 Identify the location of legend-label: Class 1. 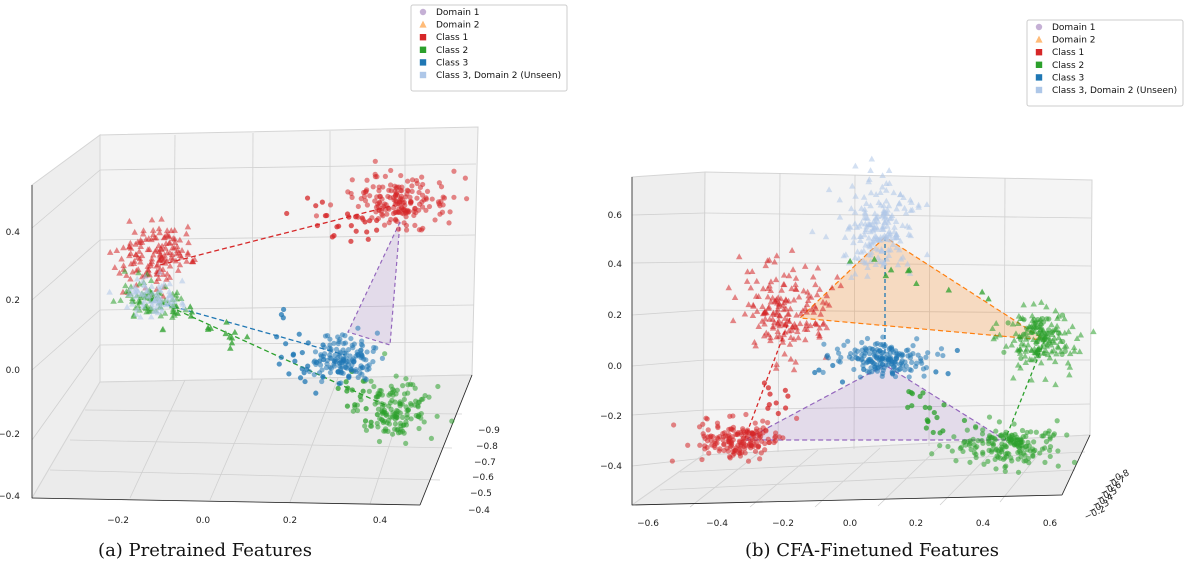
(452, 38).